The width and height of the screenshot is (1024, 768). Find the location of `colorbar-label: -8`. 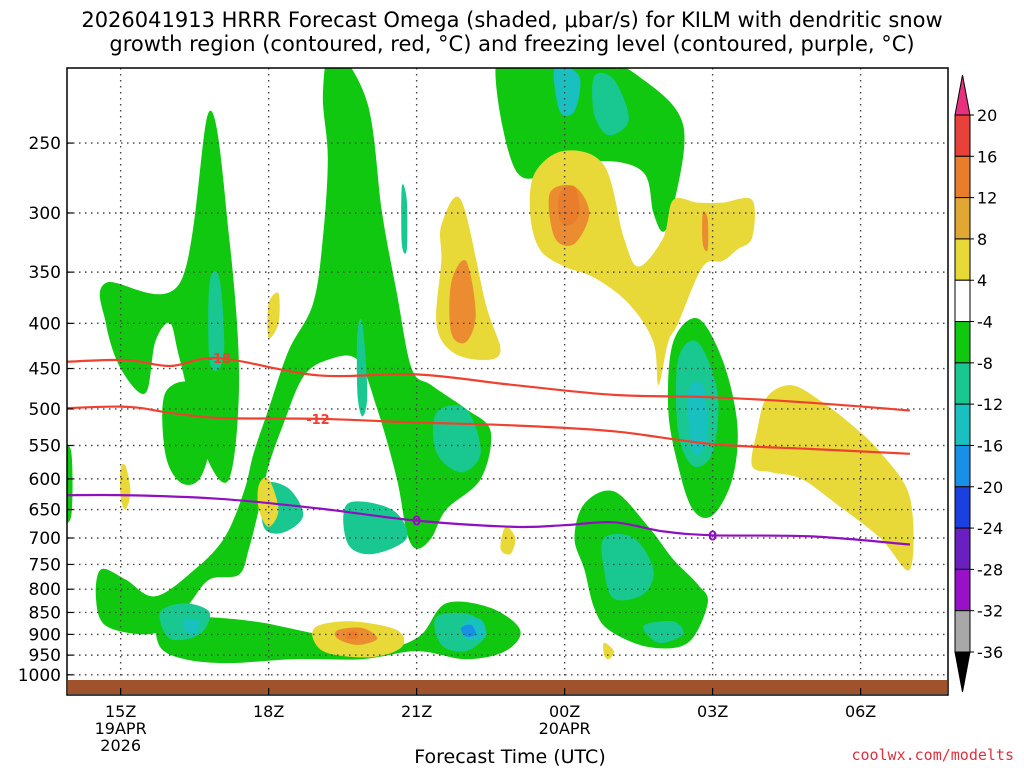

colorbar-label: -8 is located at coordinates (985, 363).